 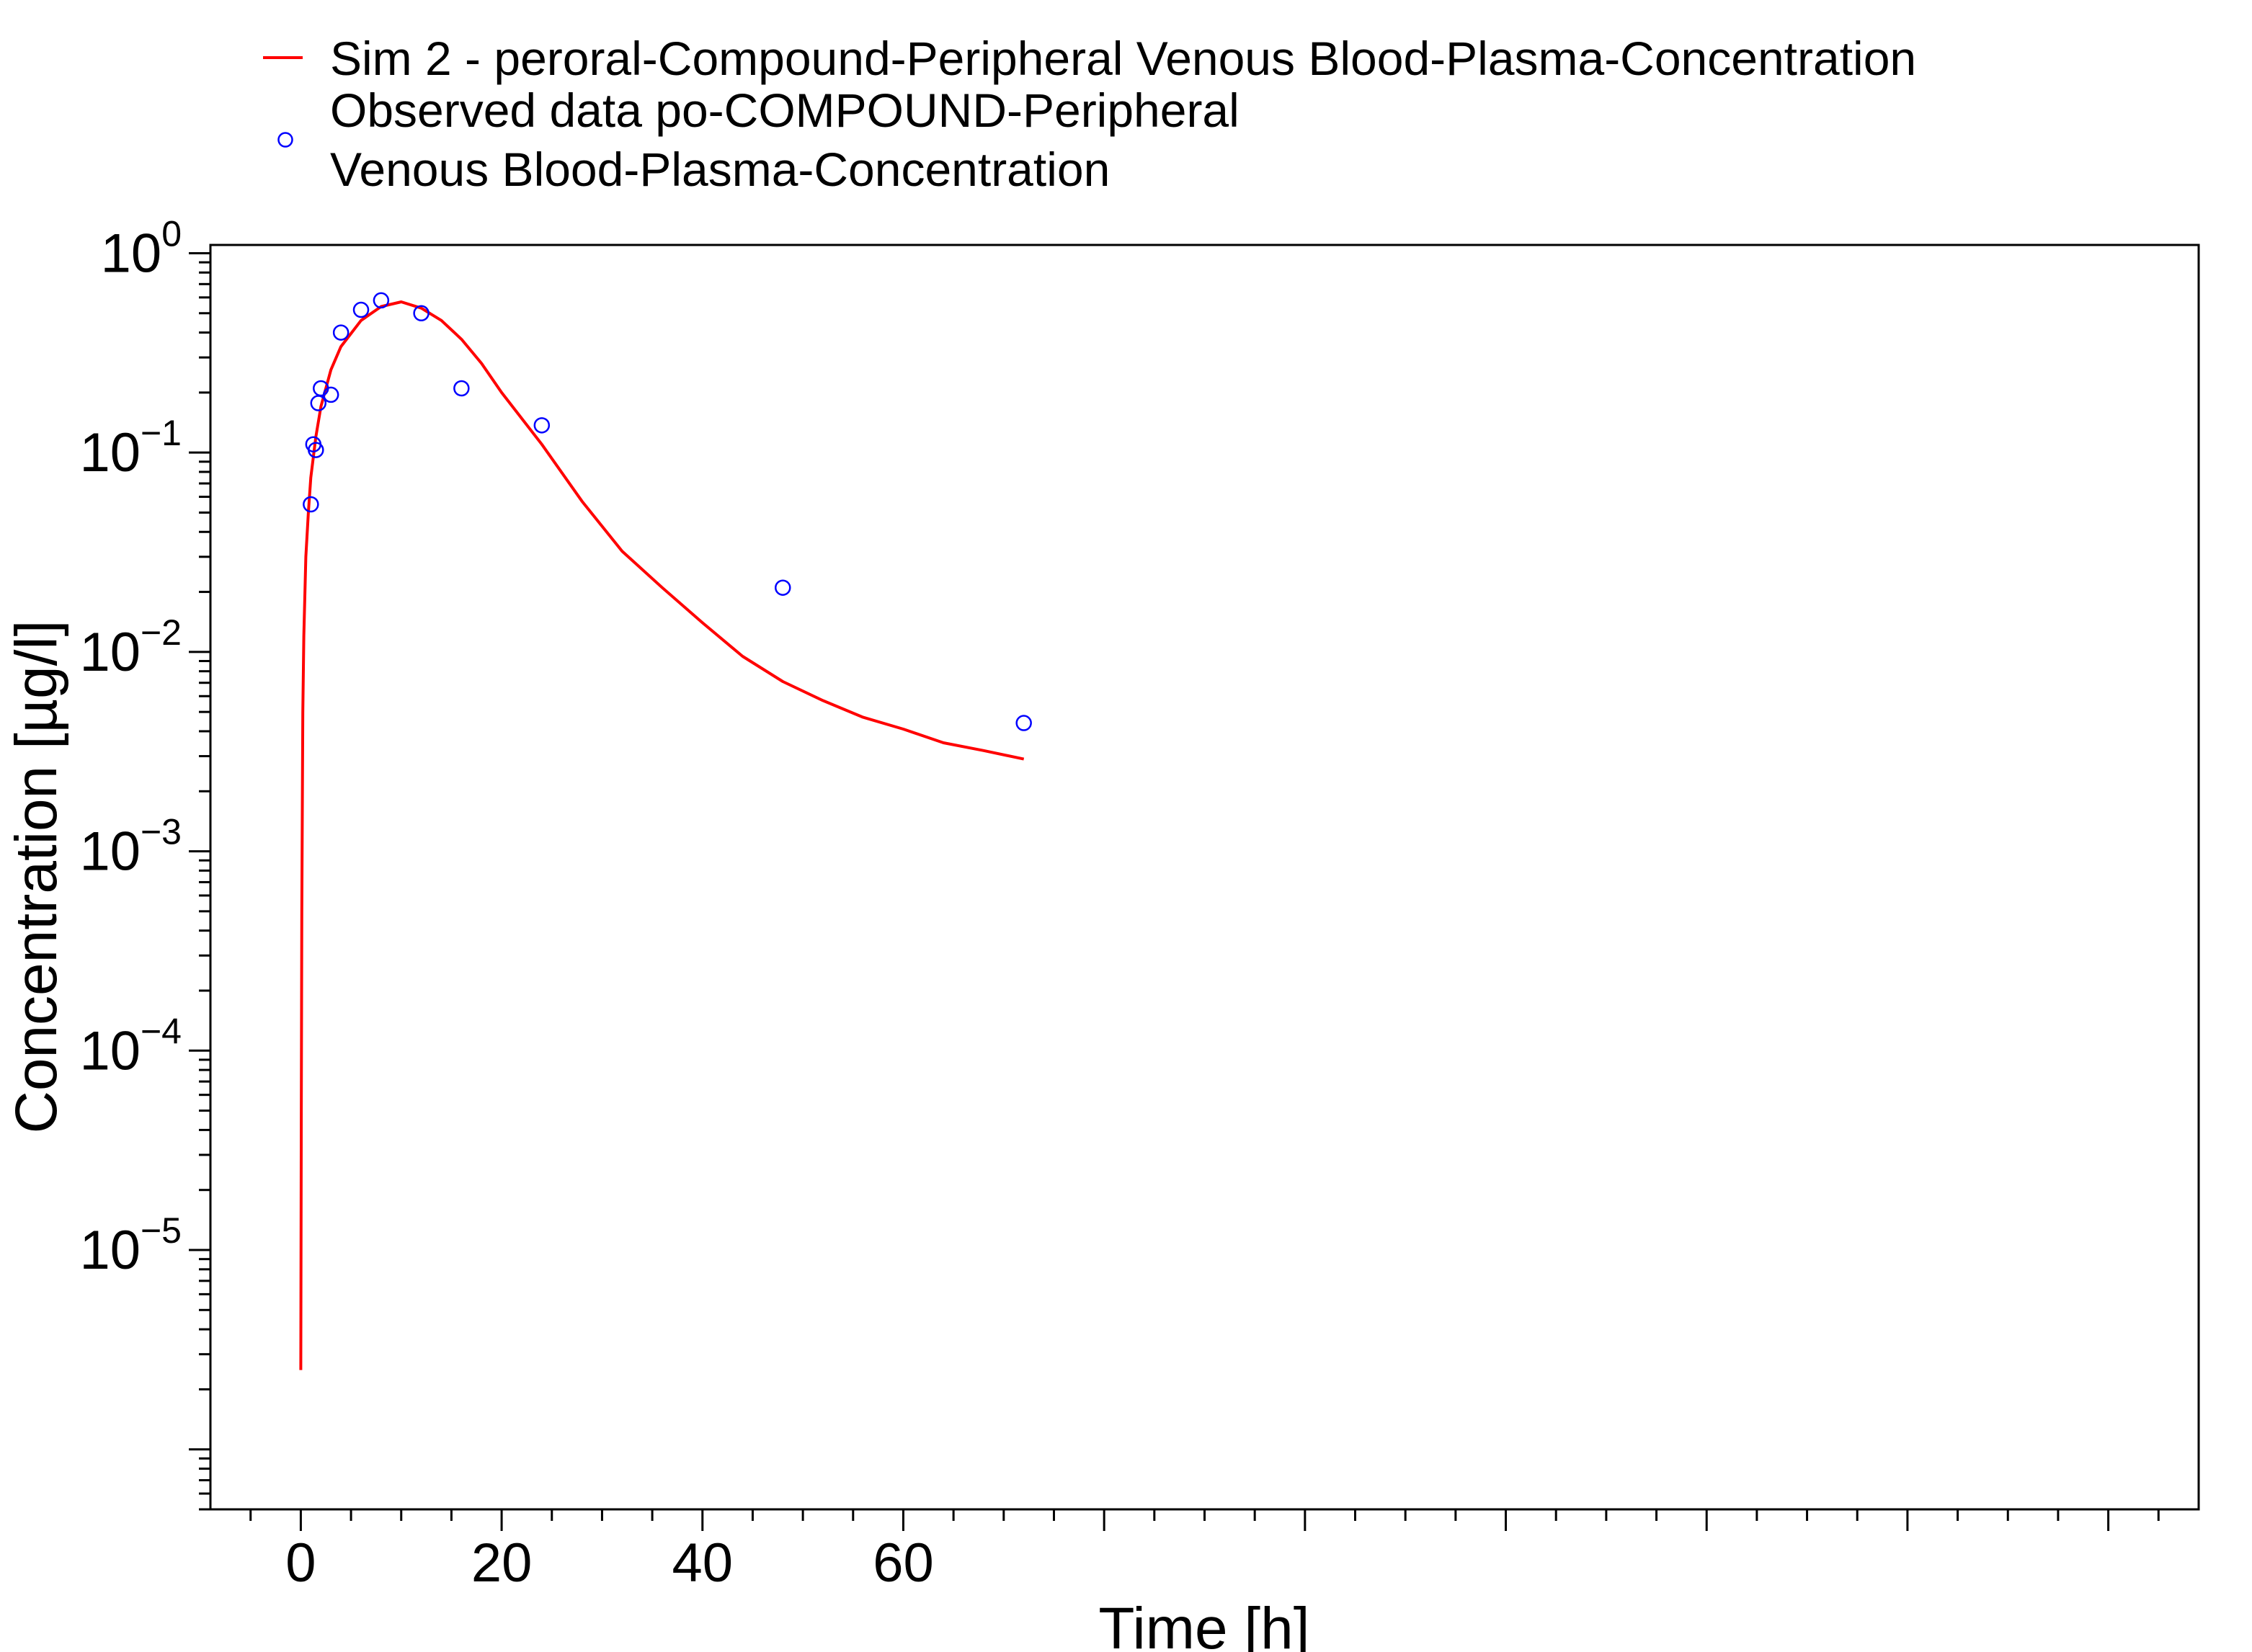 What do you see at coordinates (36, 877) in the screenshot?
I see `y-axis-label: Concentration [µg/l]` at bounding box center [36, 877].